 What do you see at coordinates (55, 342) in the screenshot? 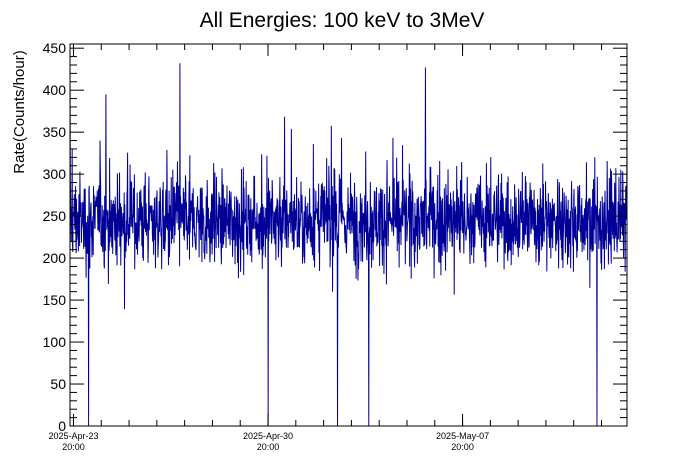
I see `y-tick-label: 100` at bounding box center [55, 342].